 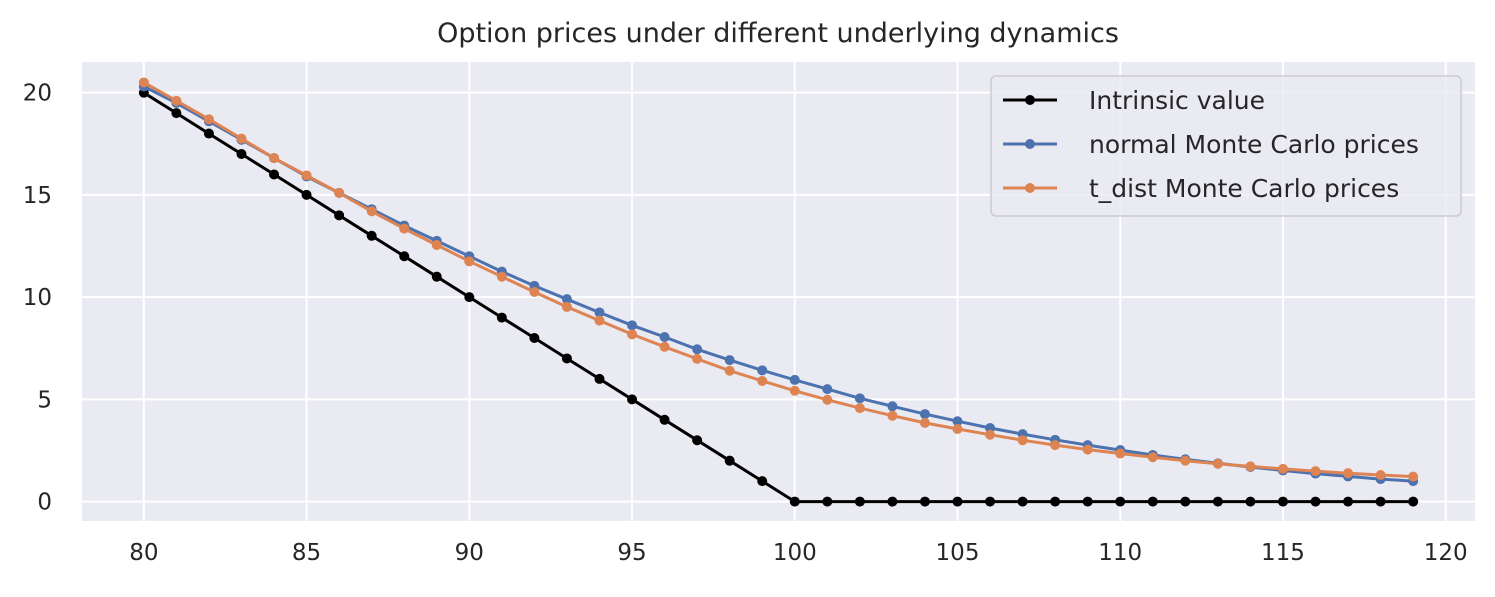 What do you see at coordinates (1254, 144) in the screenshot?
I see `legend-label-normal-mc-prices: normal Monte Carlo prices` at bounding box center [1254, 144].